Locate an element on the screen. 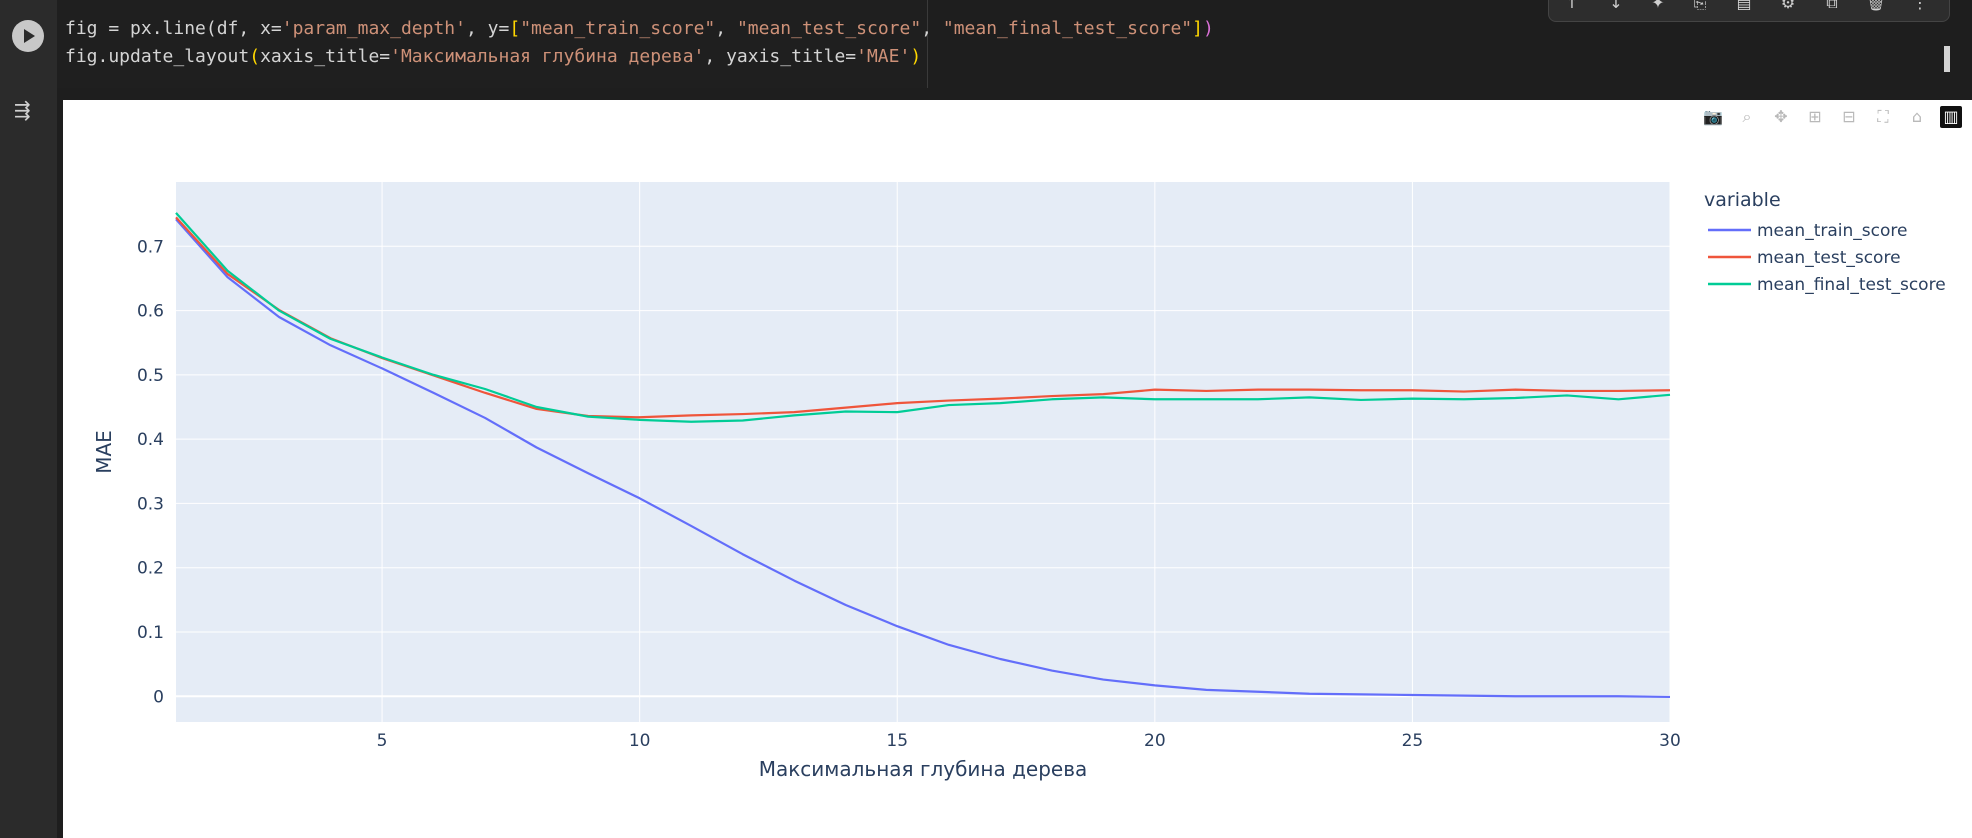 This screenshot has height=838, width=1972. cell-toolbar: ↑ ↓ ✦ ⎘ ▤ ⚙ ⧉ 🗑 ⋮ is located at coordinates (1749, 11).